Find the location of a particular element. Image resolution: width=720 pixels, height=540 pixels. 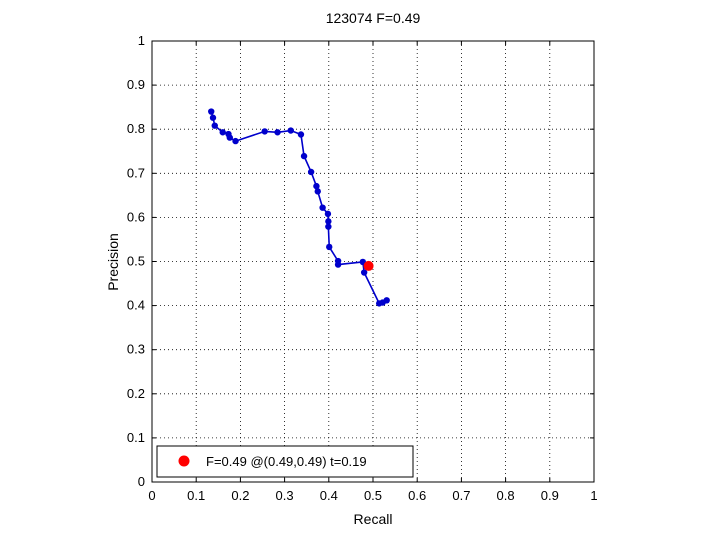

y-tick-label: 0.5 is located at coordinates (136, 261).